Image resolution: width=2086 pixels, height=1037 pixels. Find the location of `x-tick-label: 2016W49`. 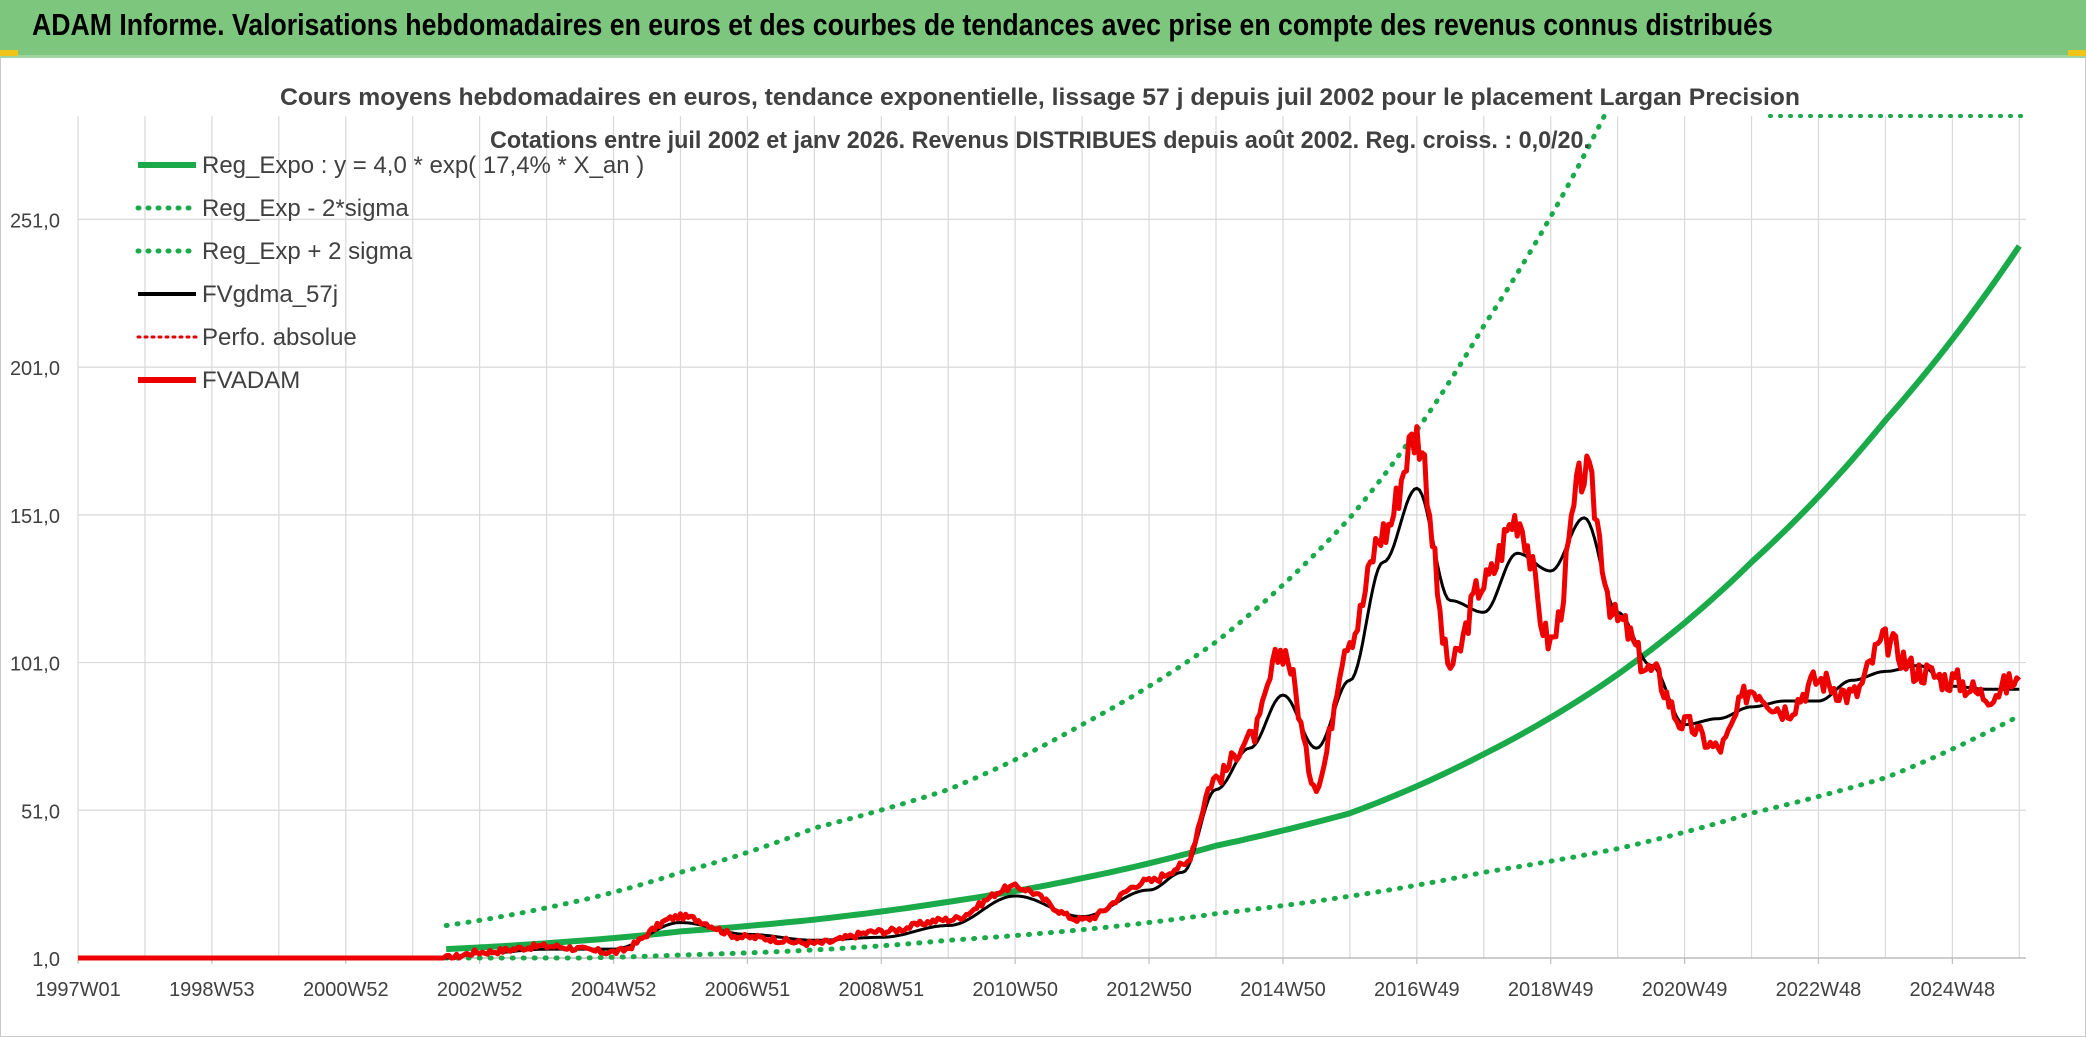

x-tick-label: 2016W49 is located at coordinates (1417, 990).